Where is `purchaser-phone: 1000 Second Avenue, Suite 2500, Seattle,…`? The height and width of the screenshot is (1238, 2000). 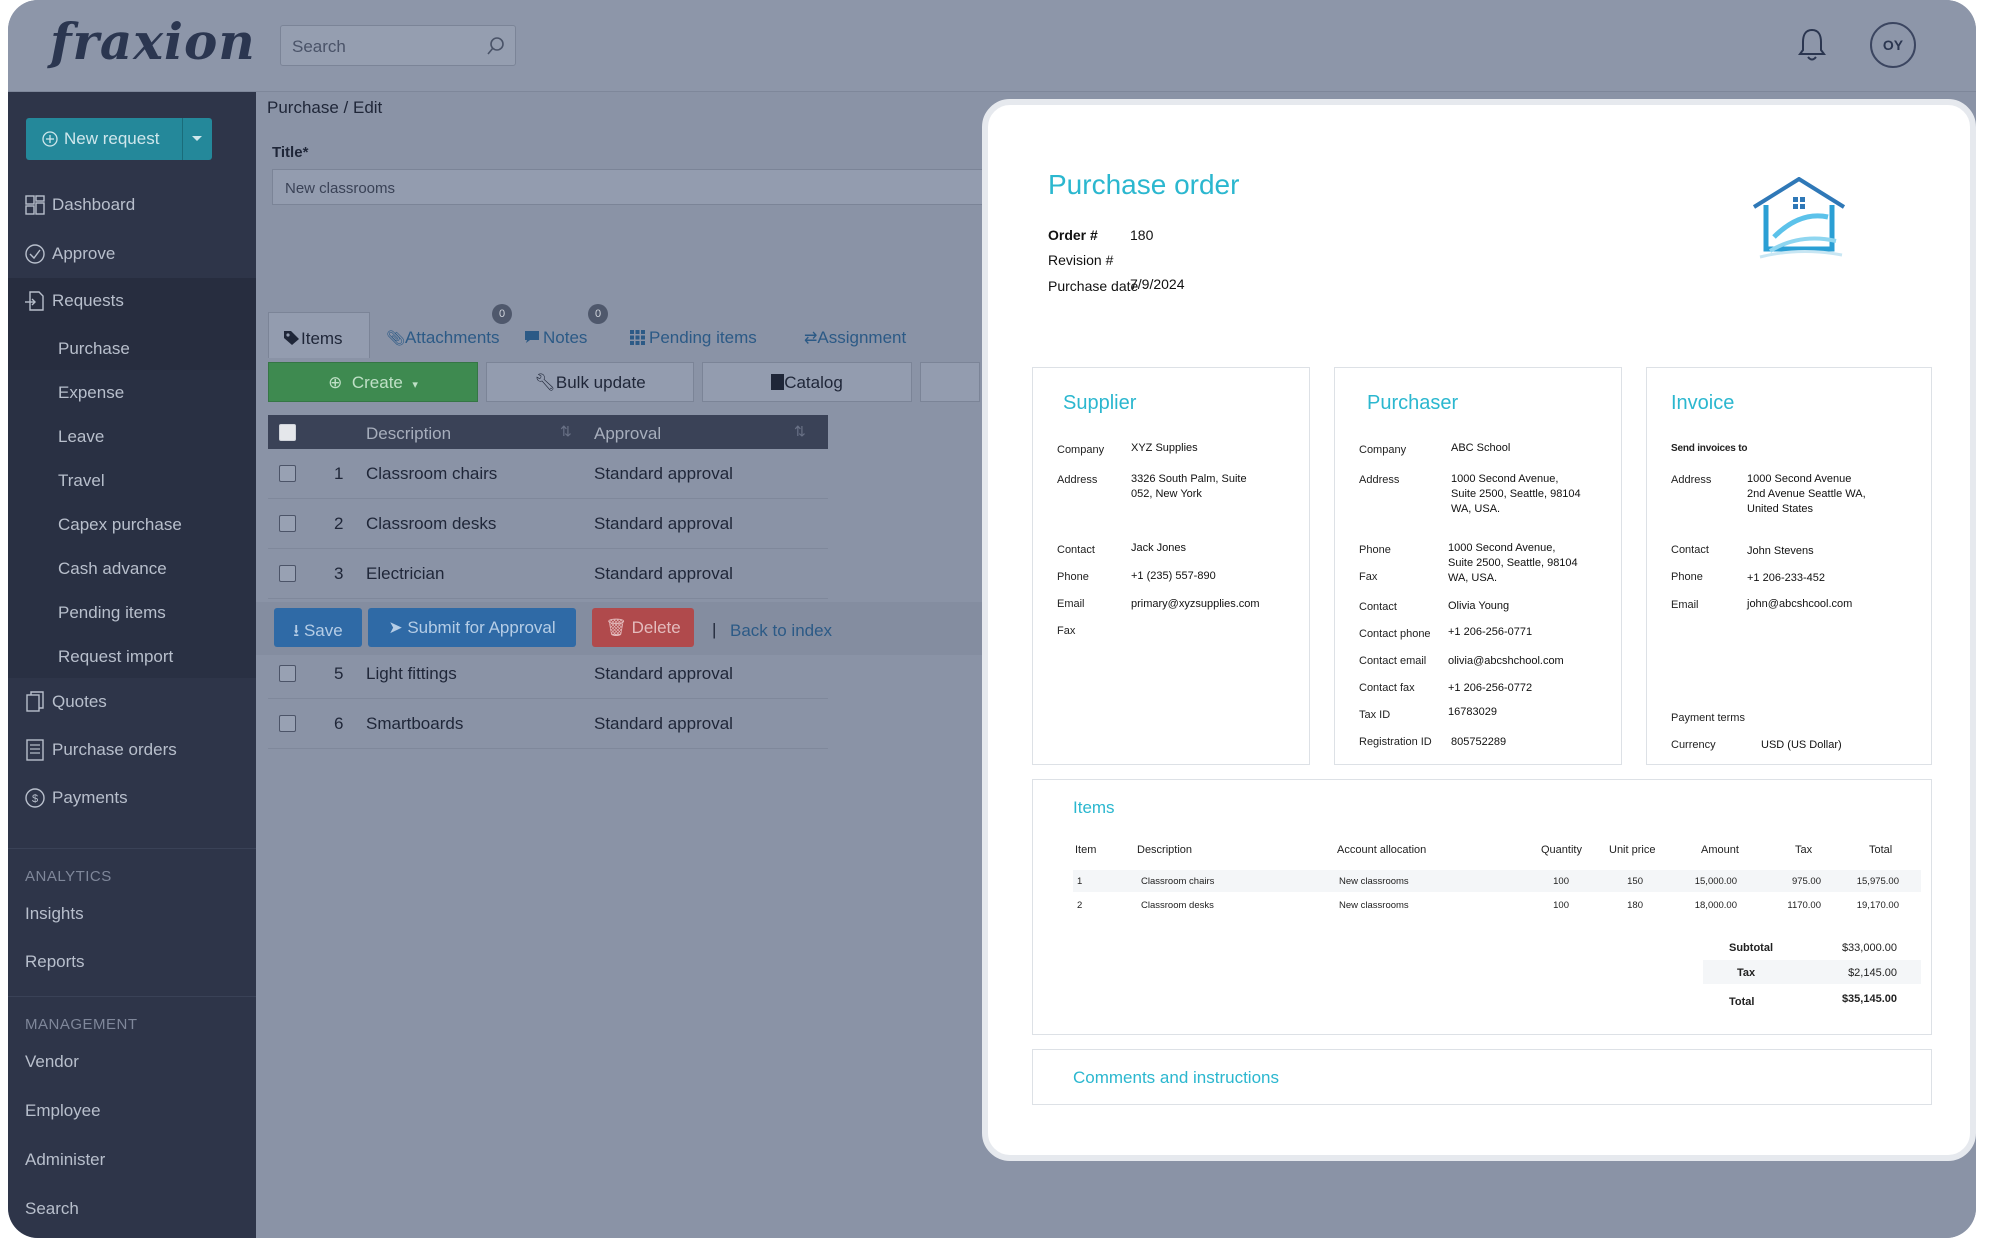 purchaser-phone: 1000 Second Avenue, Suite 2500, Seattle,… is located at coordinates (1513, 563).